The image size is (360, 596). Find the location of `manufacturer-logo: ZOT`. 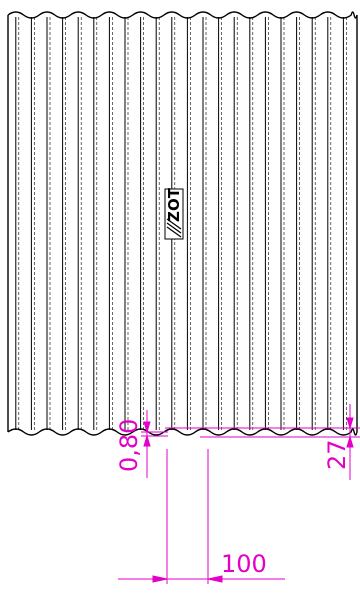

manufacturer-logo: ZOT is located at coordinates (174, 213).